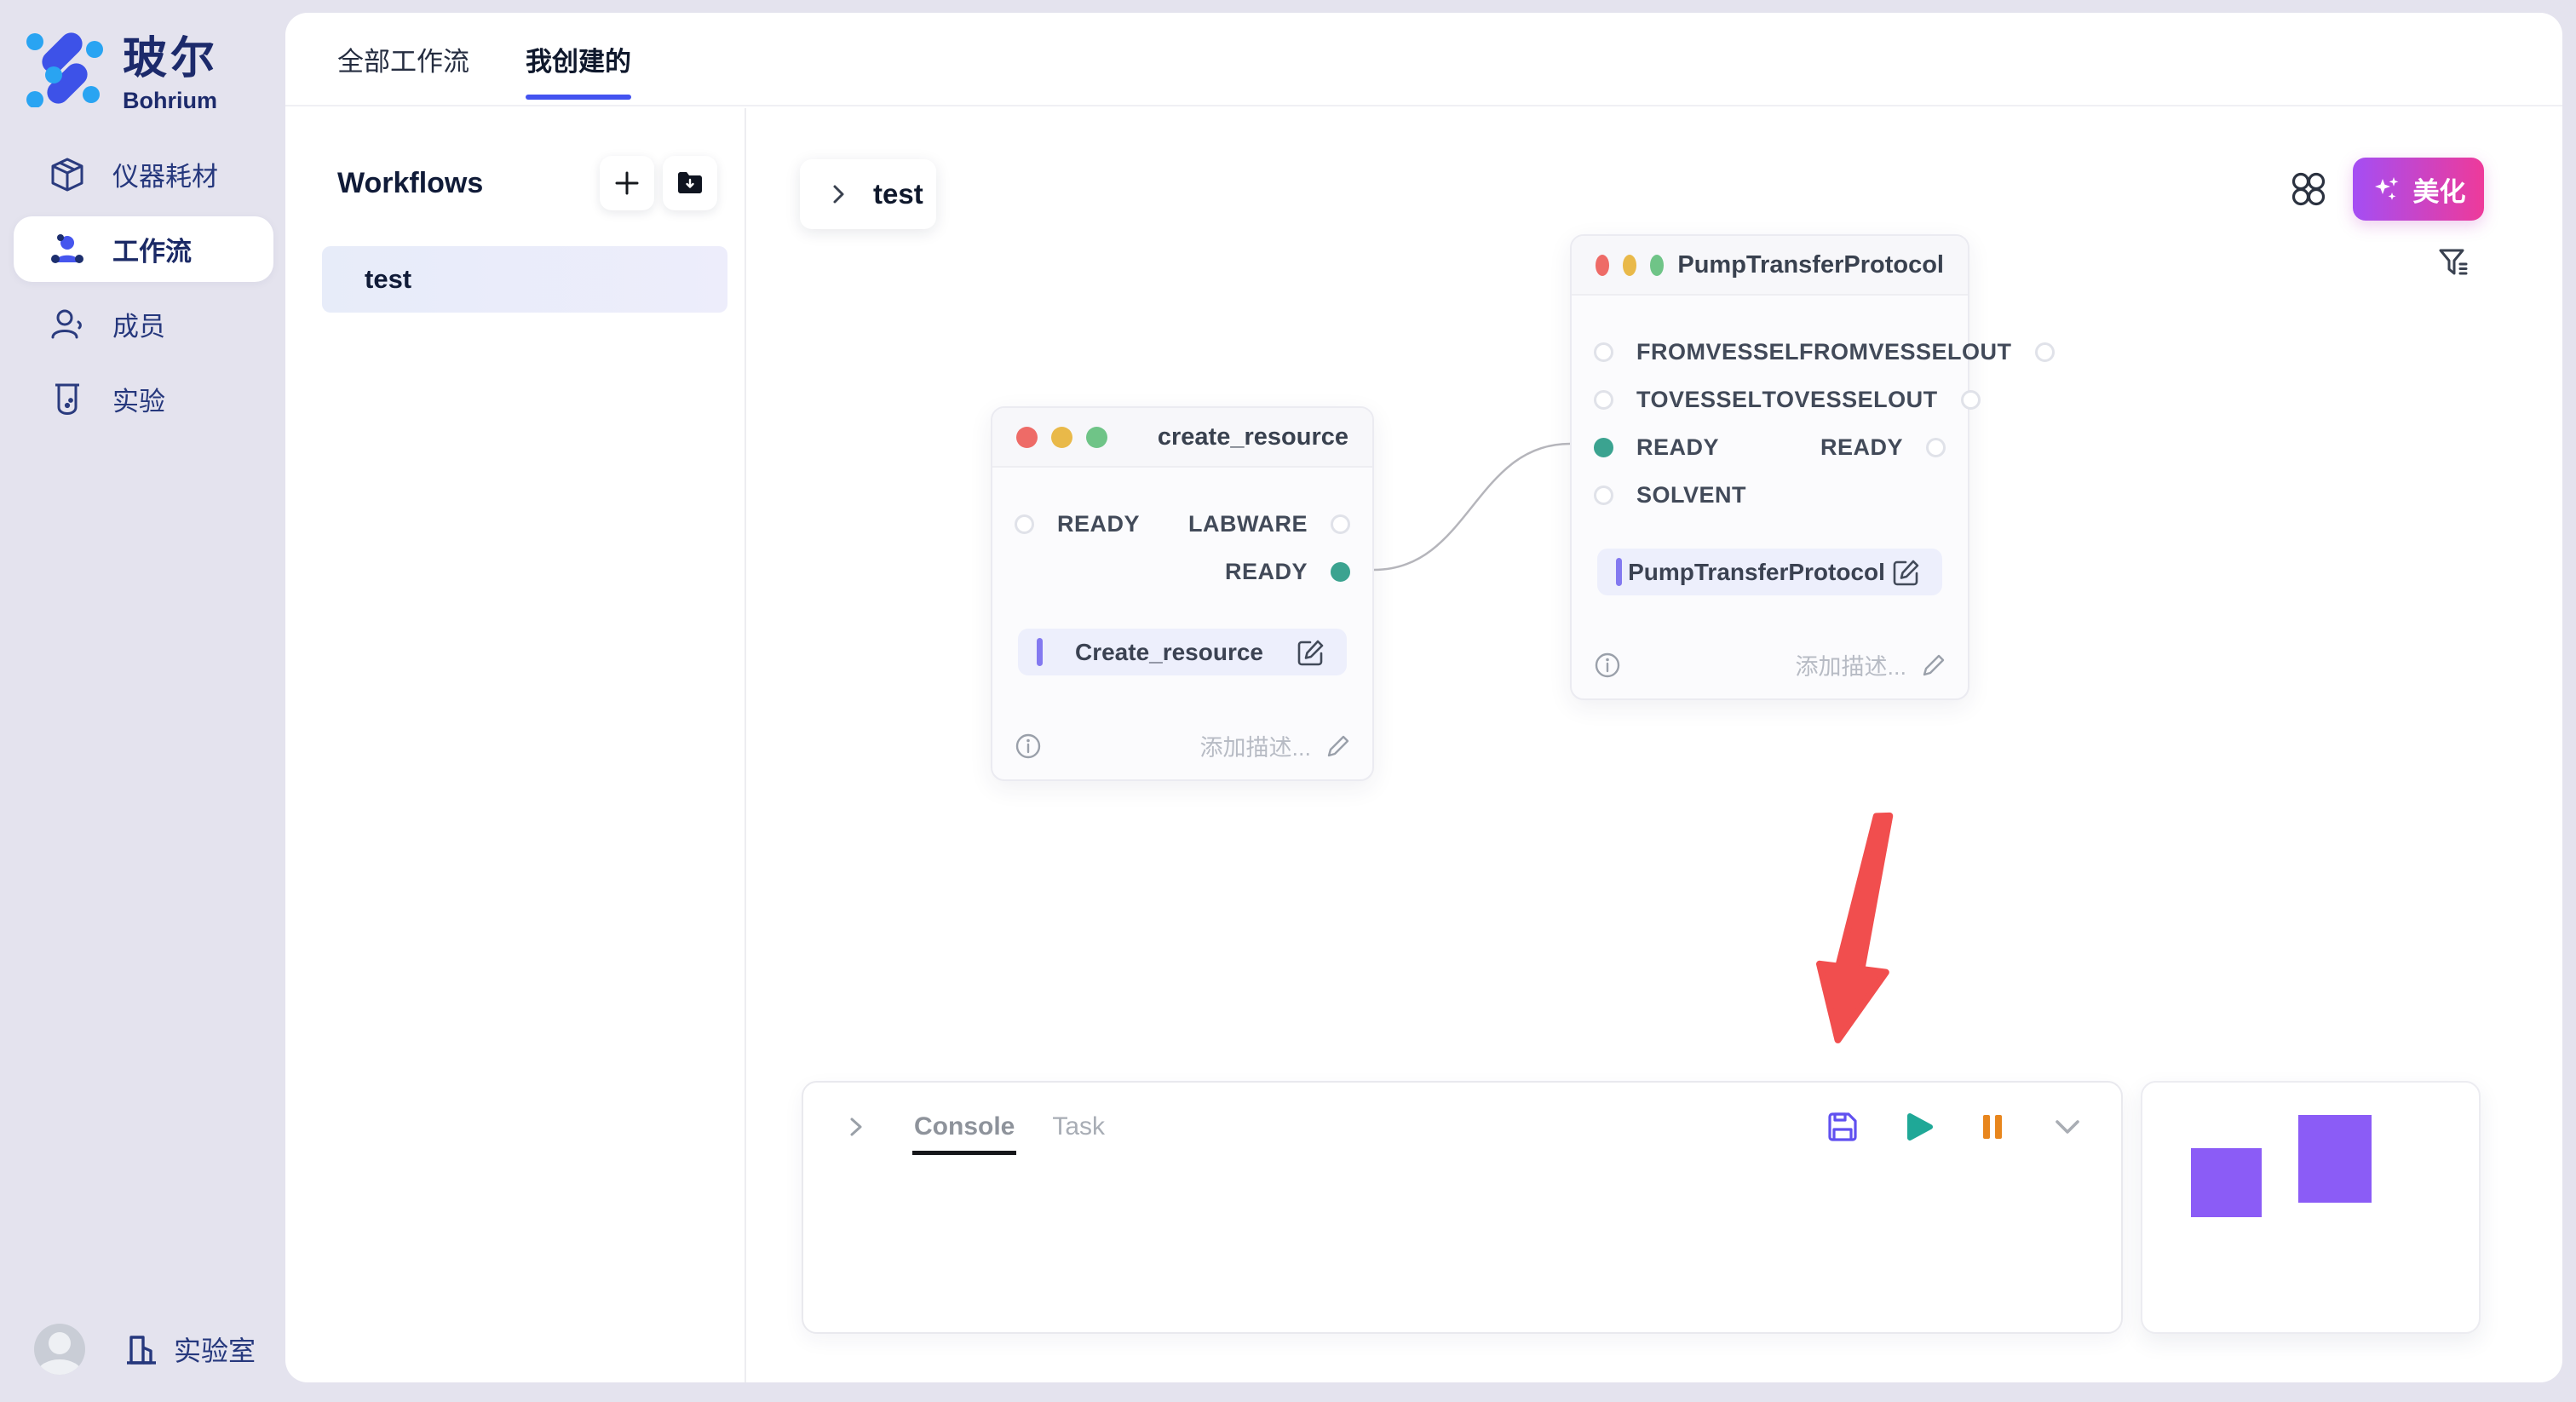 Image resolution: width=2576 pixels, height=1402 pixels. I want to click on node-create-resource: create_resource READY LABWARE READY, so click(1182, 593).